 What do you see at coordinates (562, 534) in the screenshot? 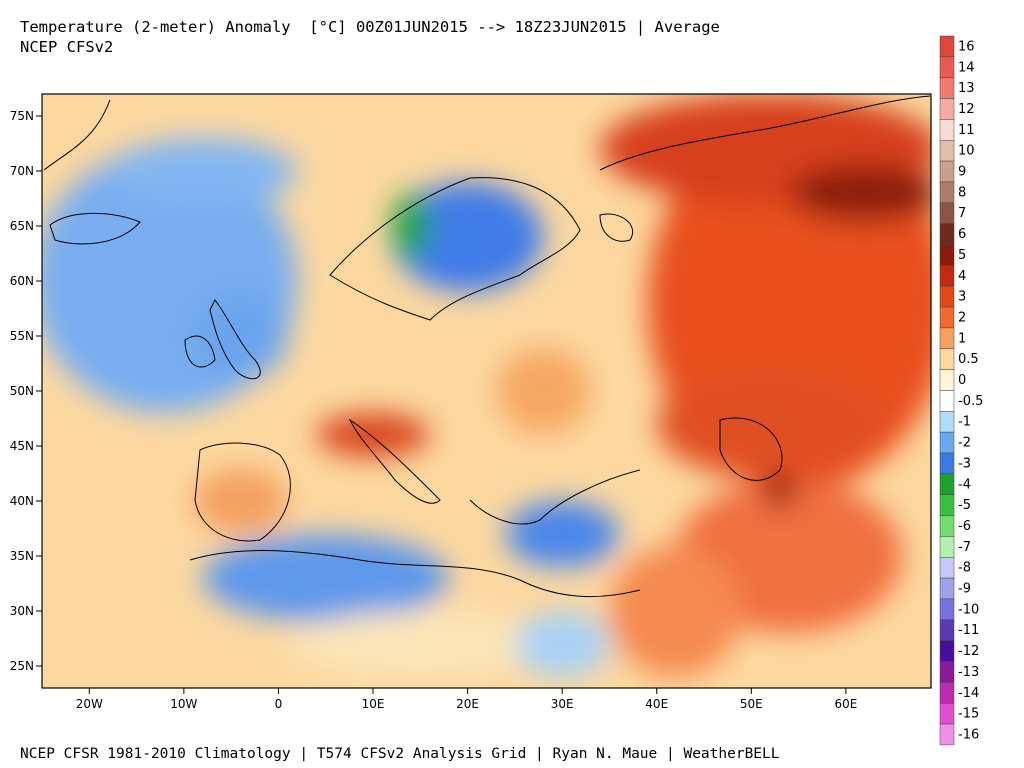
I see `anomaly-region-eastern-med-cool` at bounding box center [562, 534].